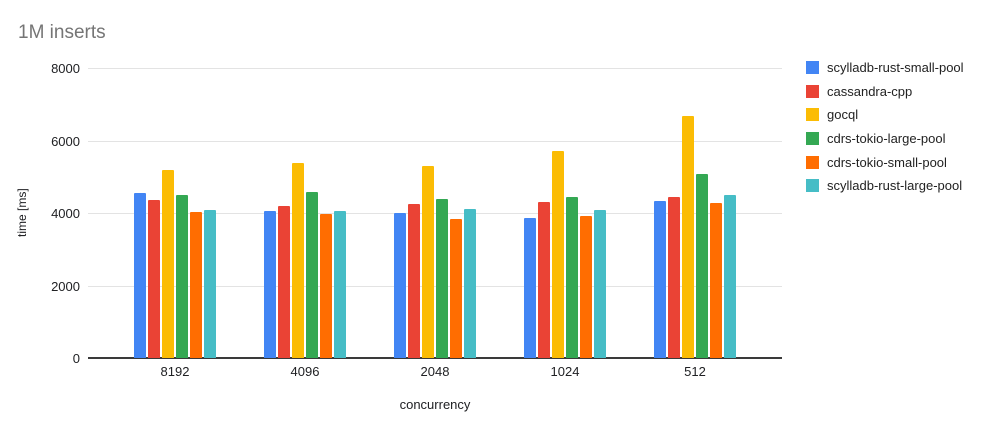  I want to click on legend-label: cassandra-cpp, so click(870, 91).